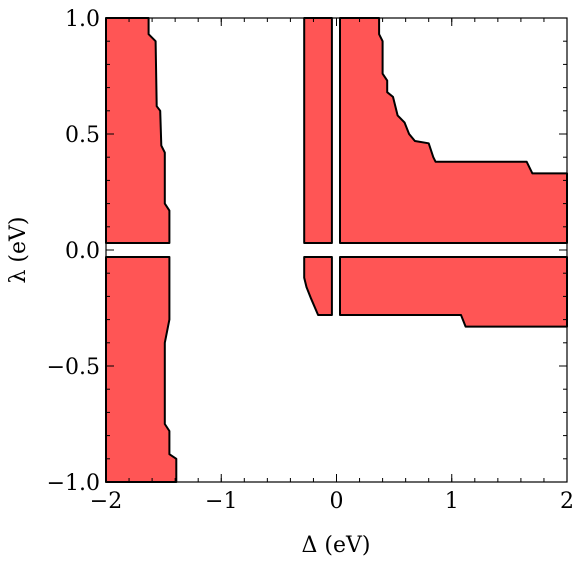  What do you see at coordinates (221, 501) in the screenshot?
I see `x-tick-label: −1` at bounding box center [221, 501].